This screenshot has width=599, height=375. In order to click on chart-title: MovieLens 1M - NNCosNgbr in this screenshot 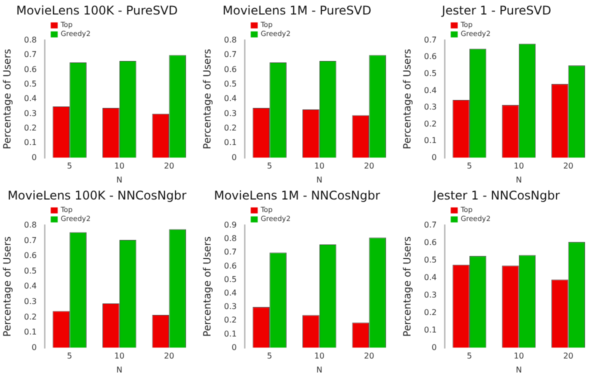, I will do `click(297, 195)`.